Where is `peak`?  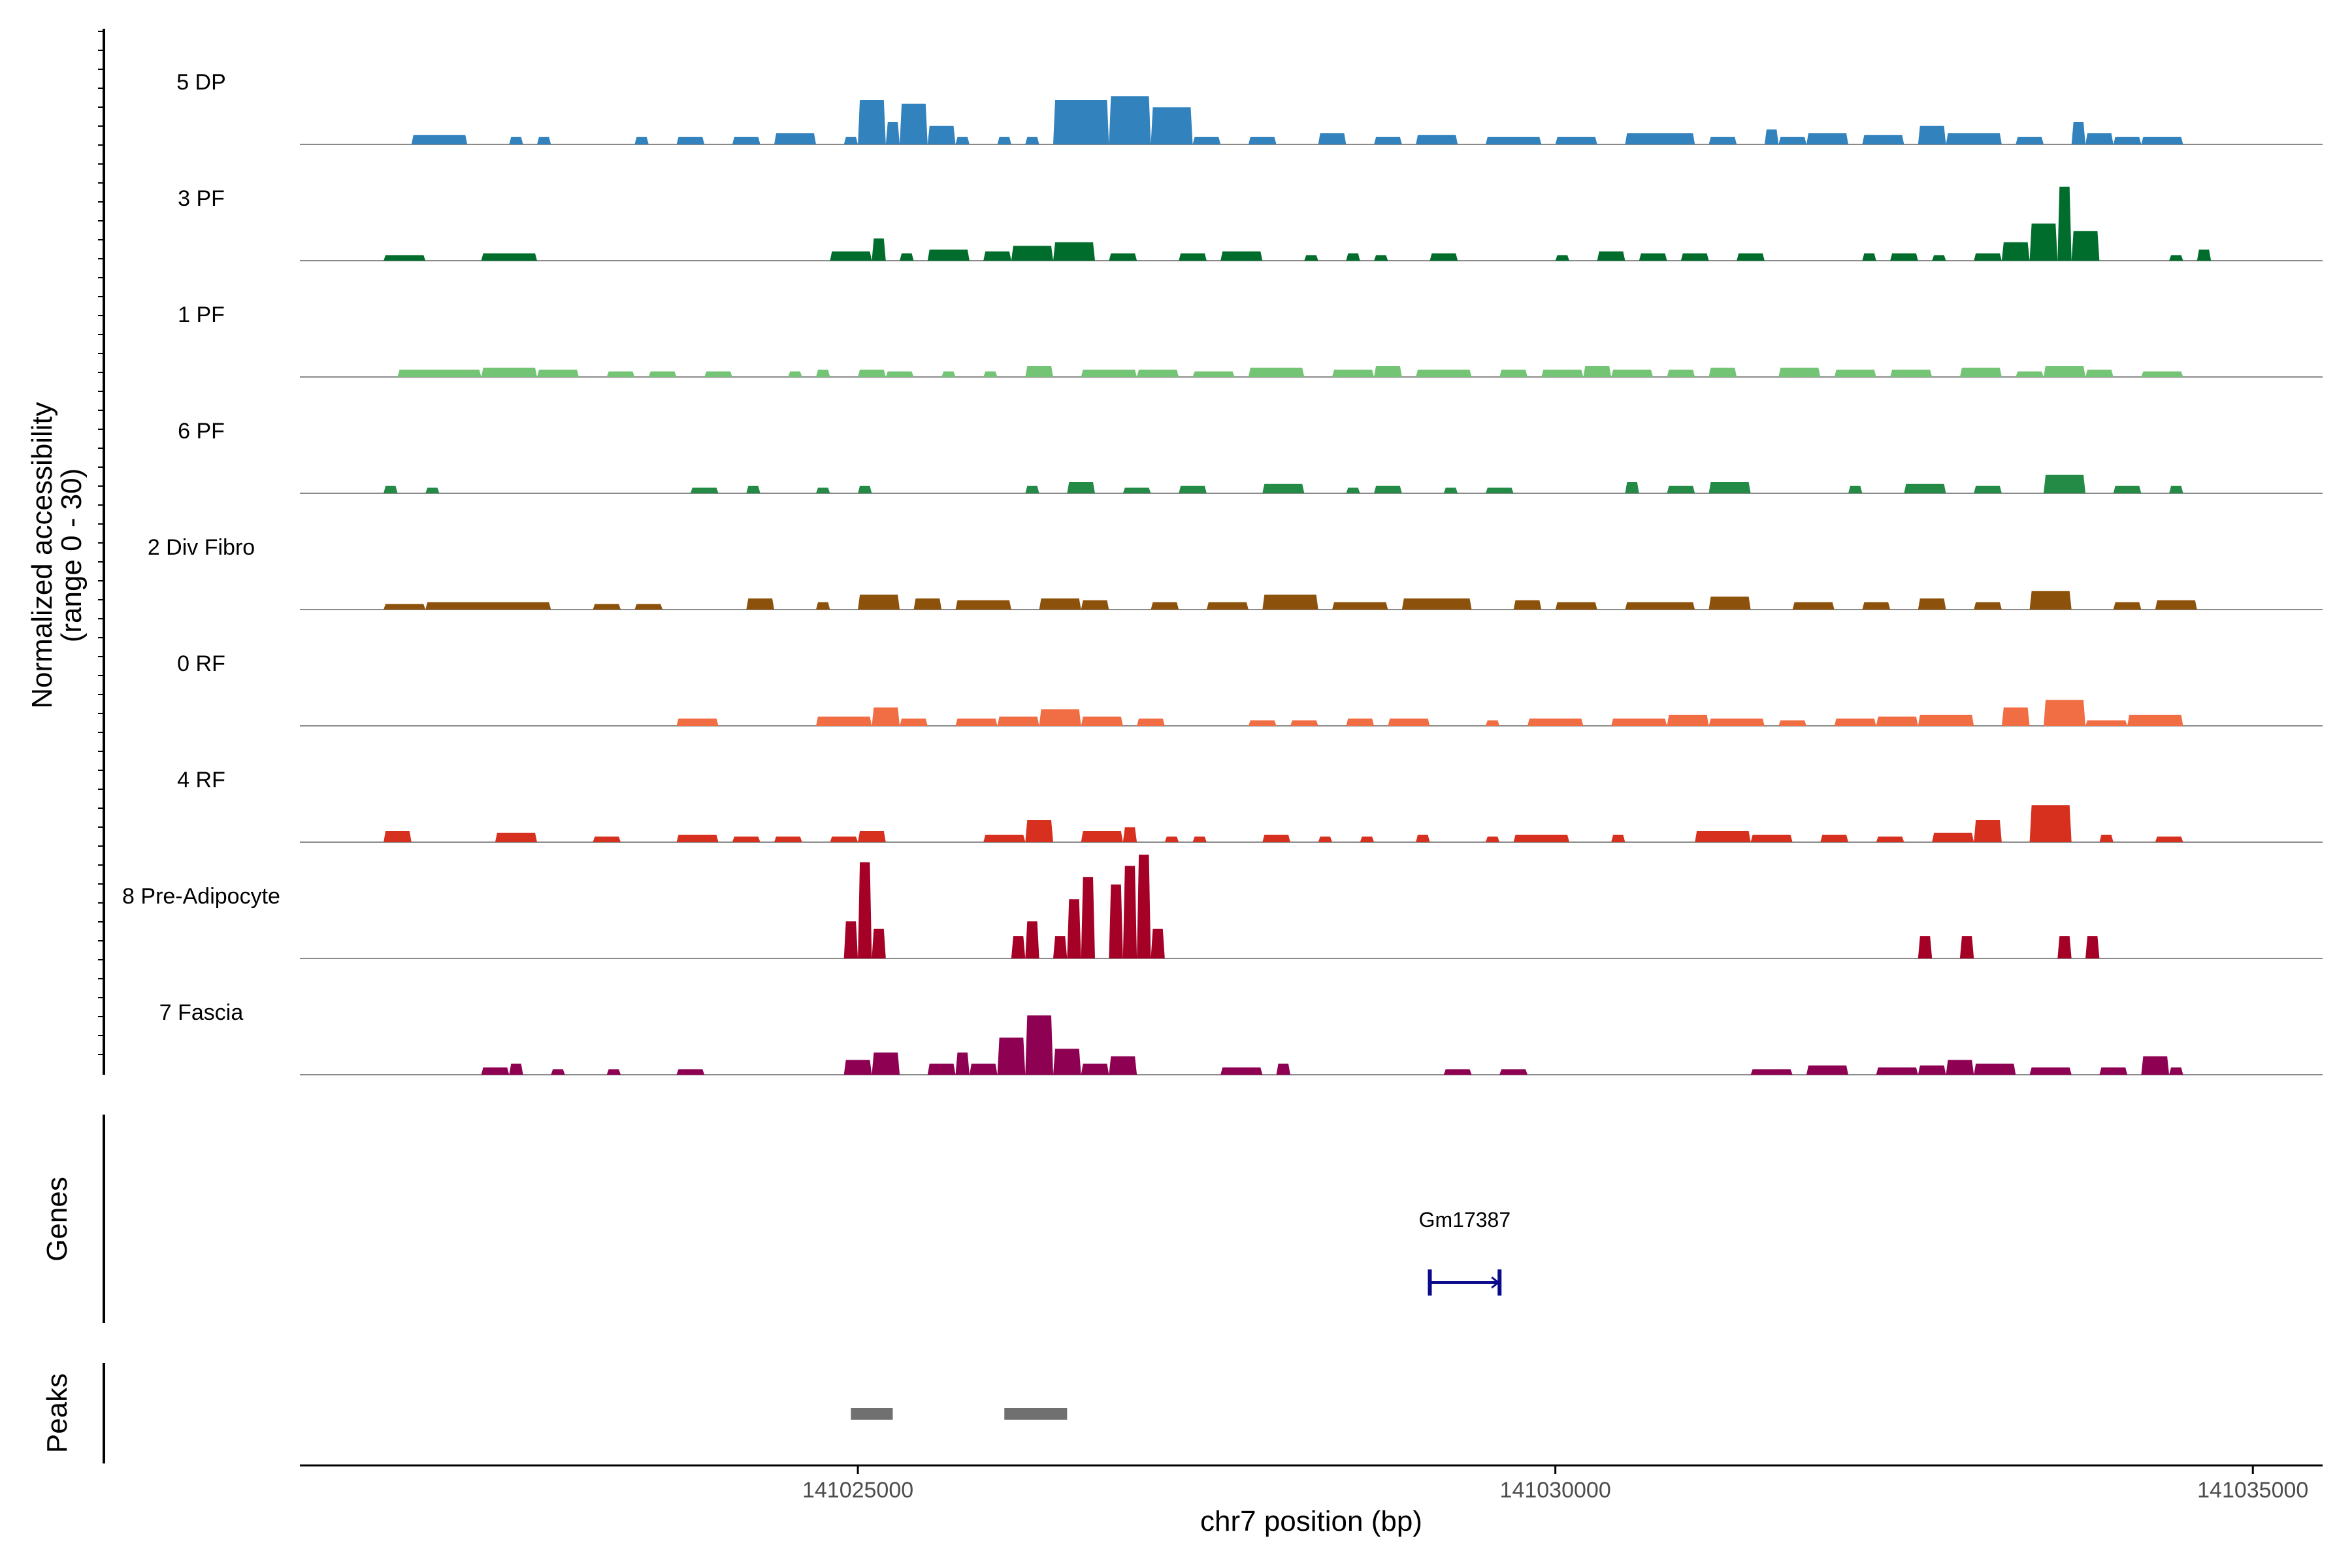
peak is located at coordinates (872, 1414).